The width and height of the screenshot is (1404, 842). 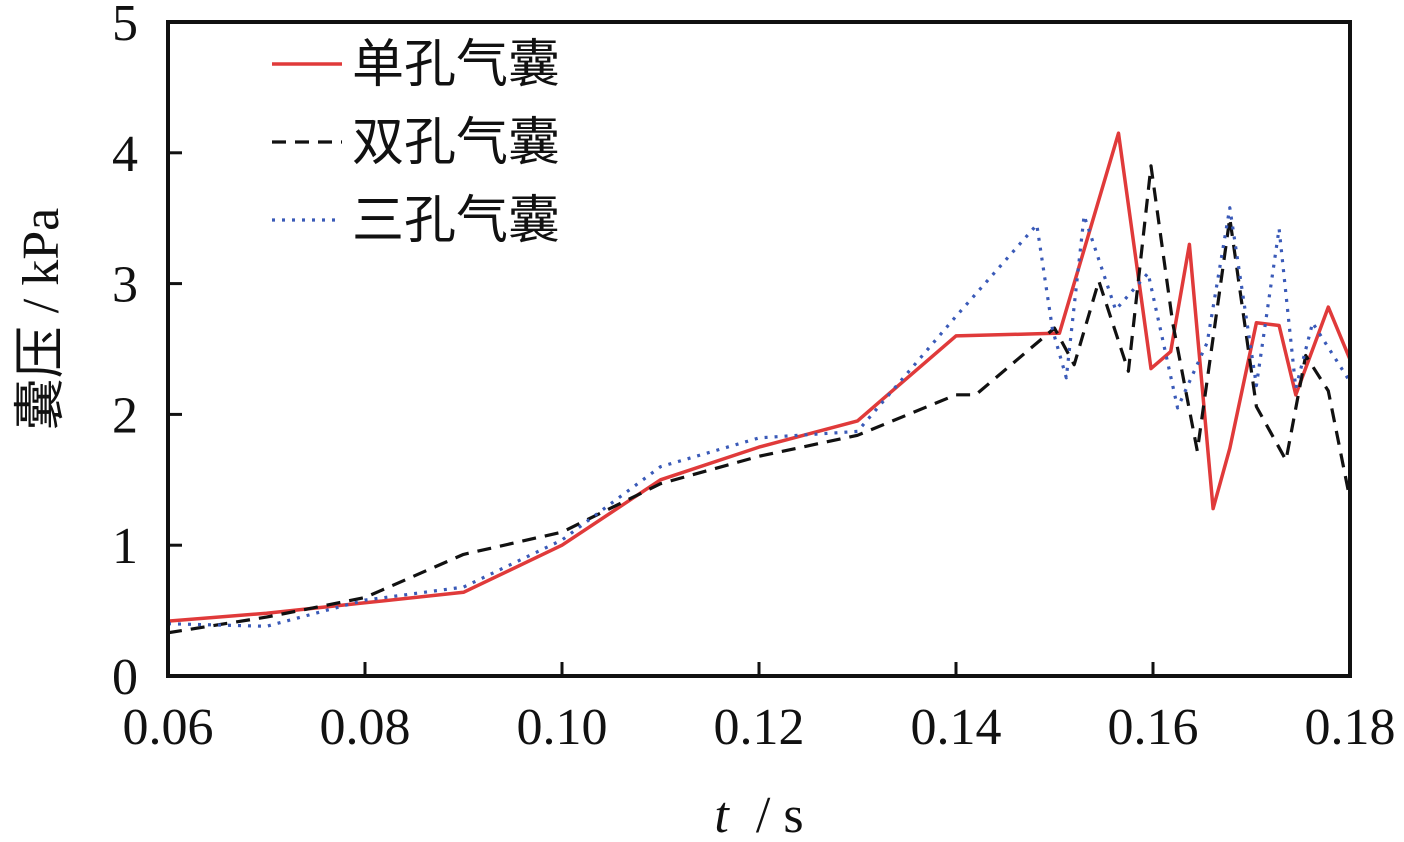 What do you see at coordinates (759, 727) in the screenshot?
I see `x-tick-label: 0.12` at bounding box center [759, 727].